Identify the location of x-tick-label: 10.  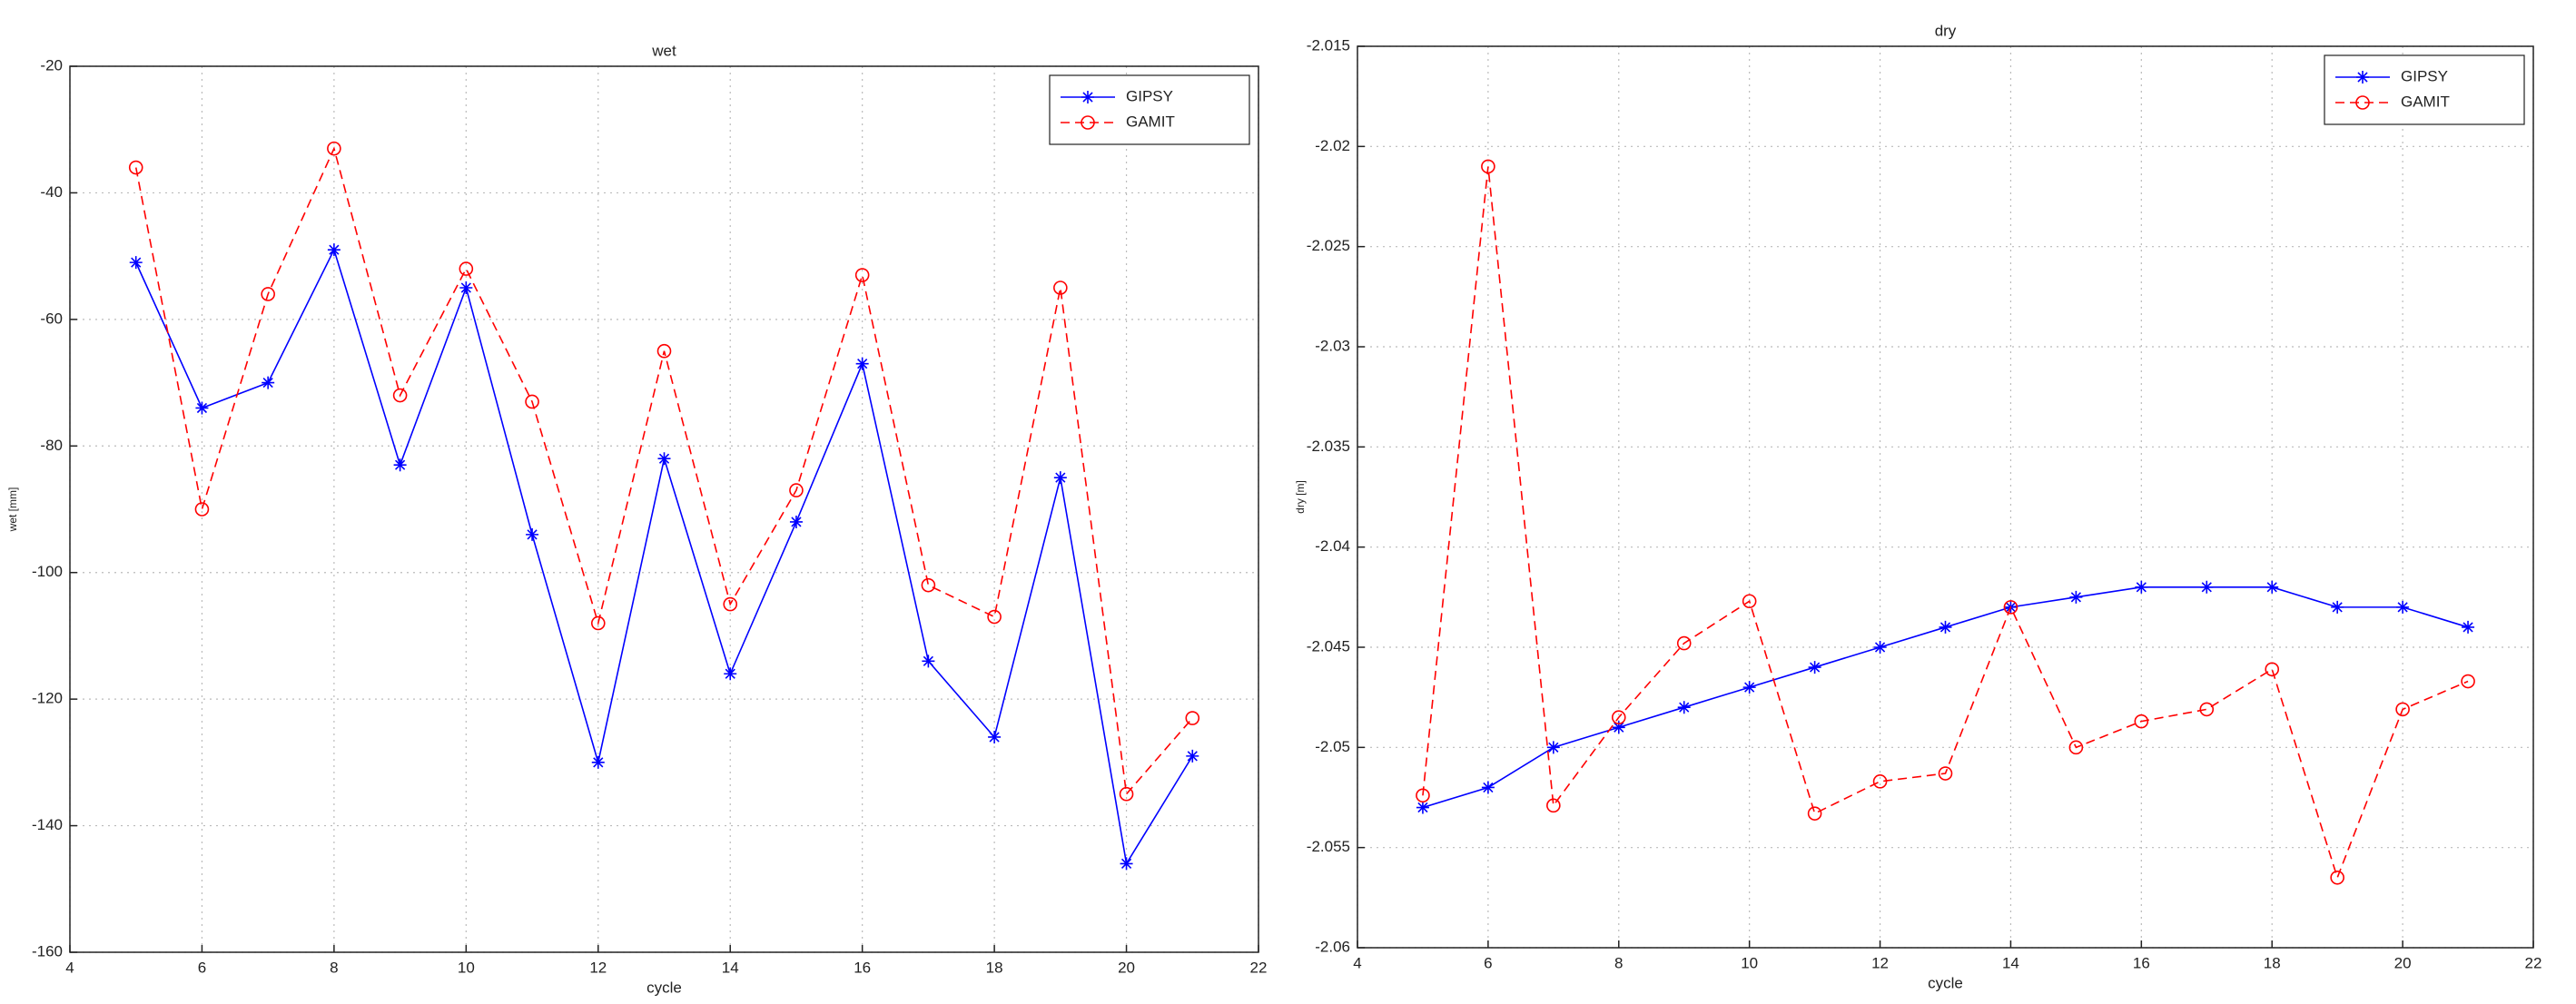
(466, 967).